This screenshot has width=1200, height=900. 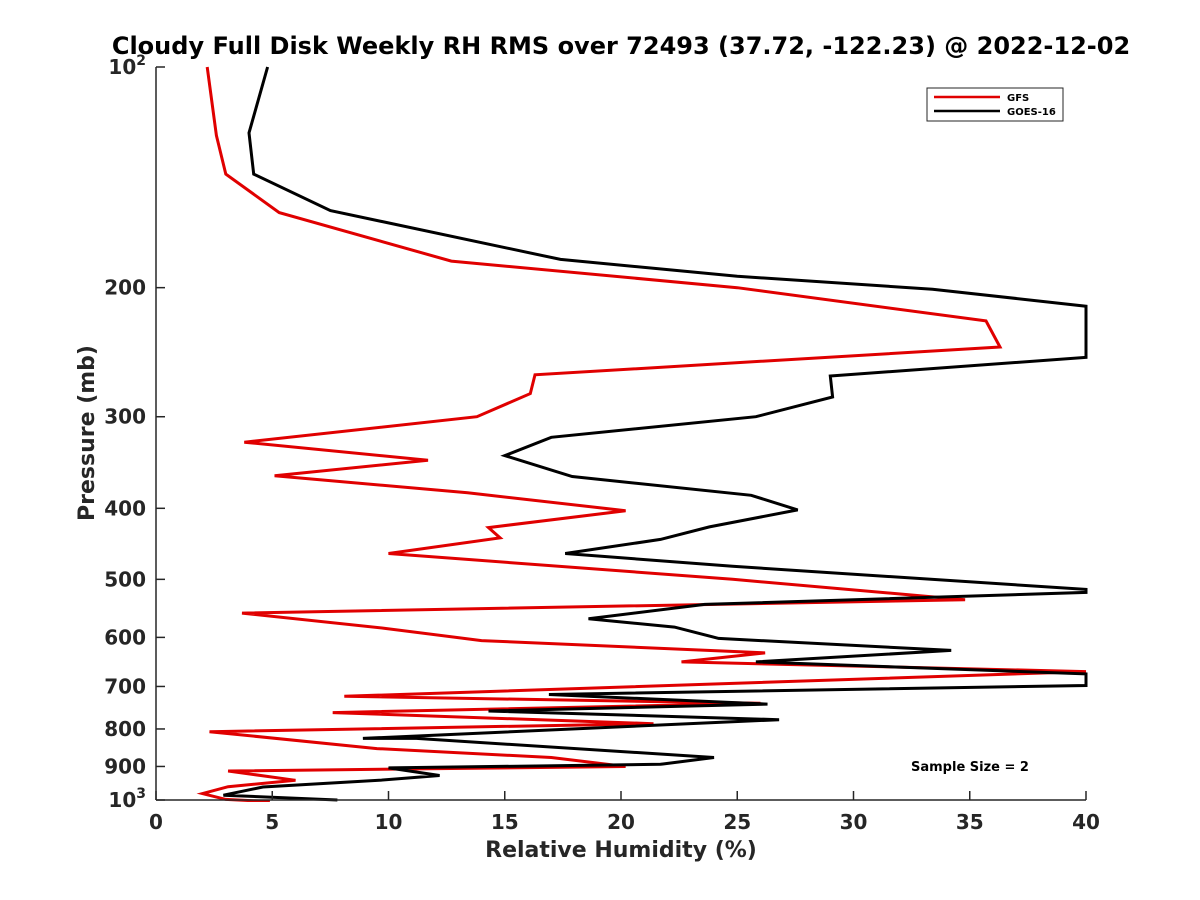 I want to click on x-tick-label: 40, so click(x=1086, y=822).